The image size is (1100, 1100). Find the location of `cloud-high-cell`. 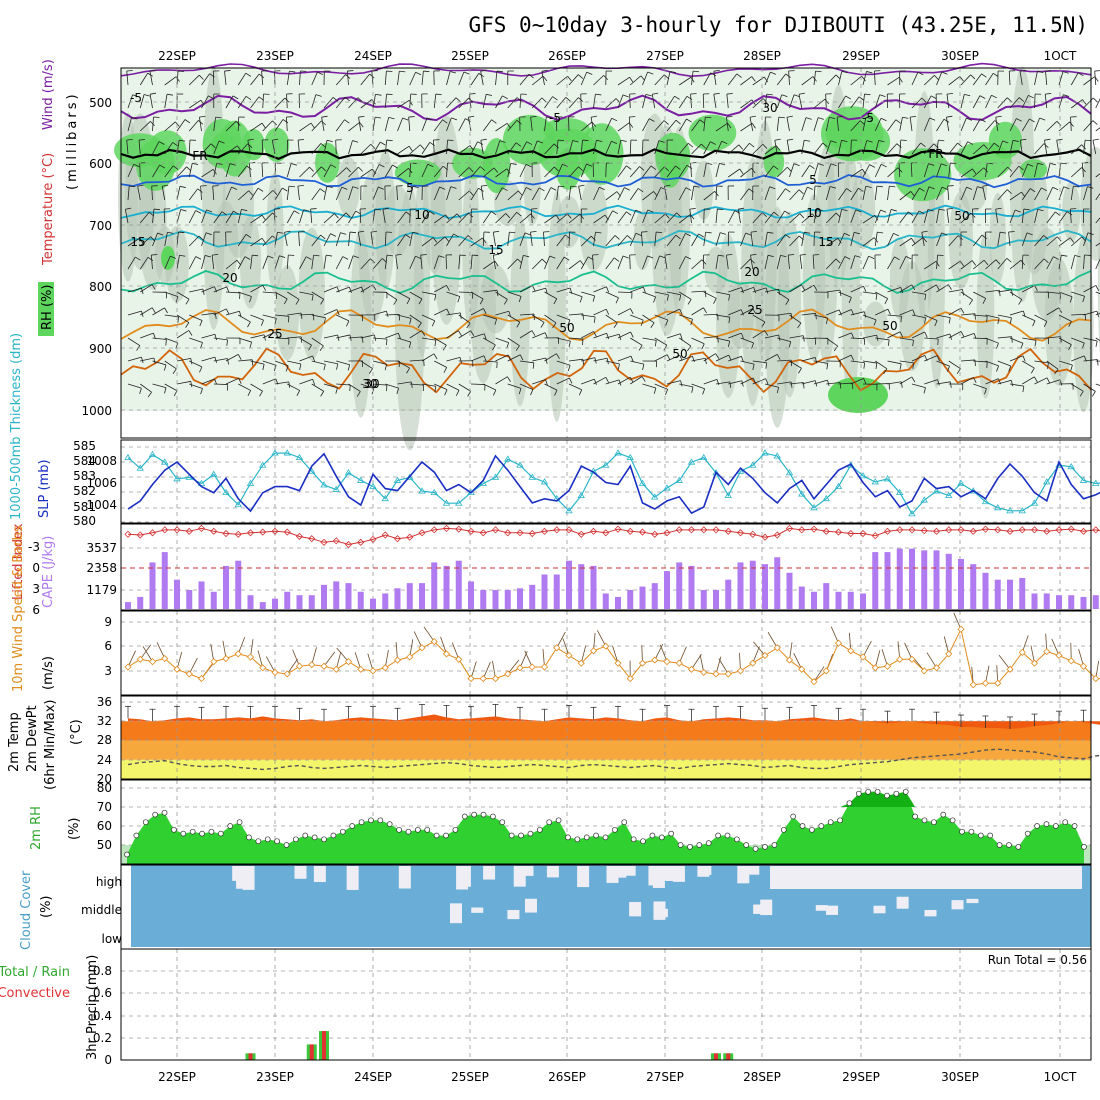

cloud-high-cell is located at coordinates (352, 878).